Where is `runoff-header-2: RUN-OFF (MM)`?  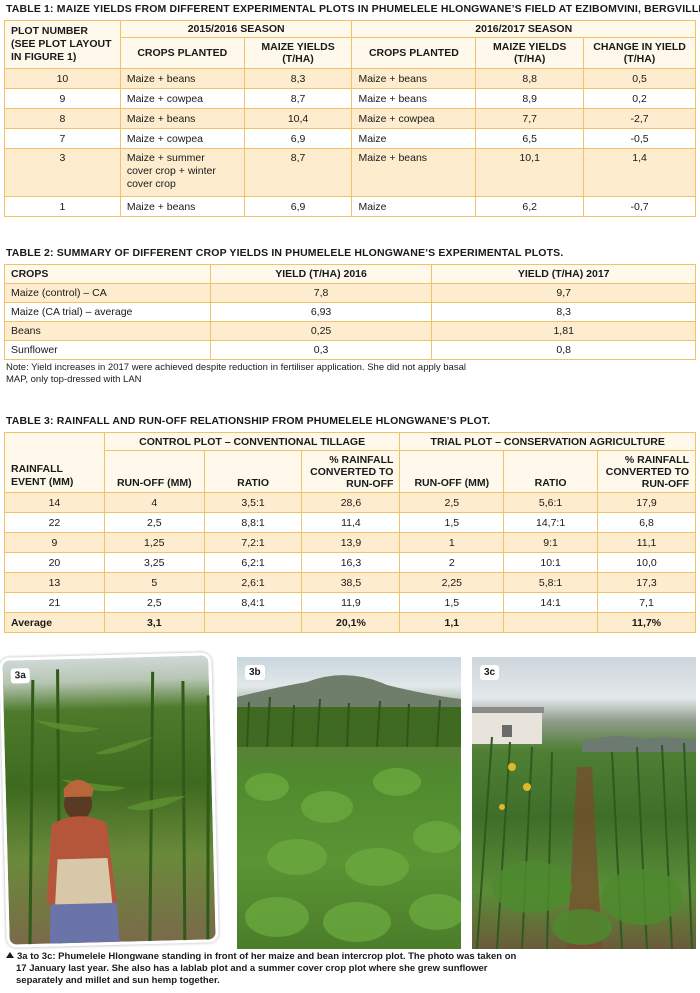 runoff-header-2: RUN-OFF (MM) is located at coordinates (452, 471).